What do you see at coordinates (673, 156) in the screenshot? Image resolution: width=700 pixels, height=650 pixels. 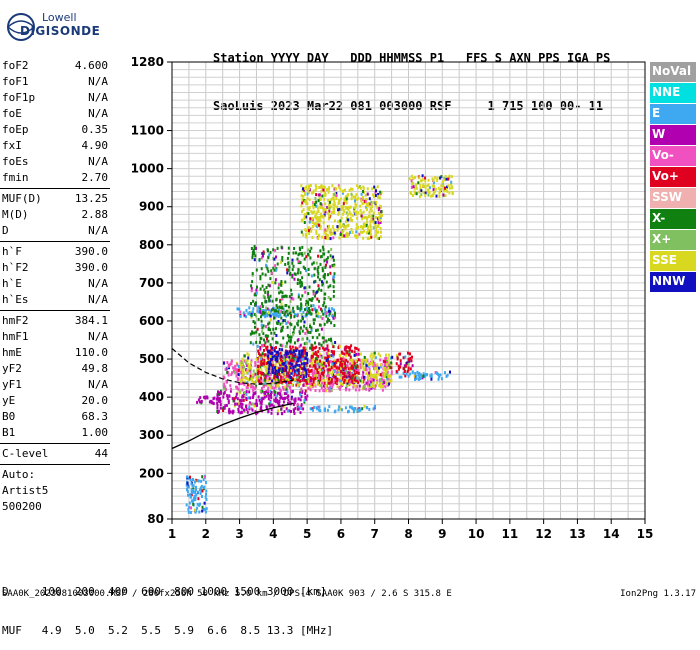 I see `legend-item-vominus: Vo-` at bounding box center [673, 156].